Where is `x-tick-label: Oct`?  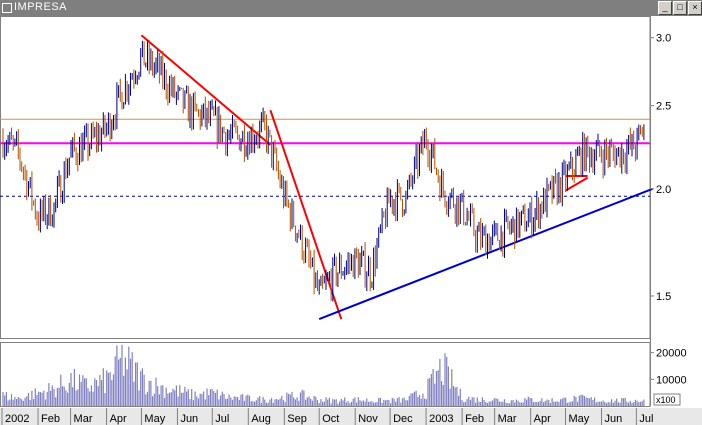 x-tick-label: Oct is located at coordinates (330, 419).